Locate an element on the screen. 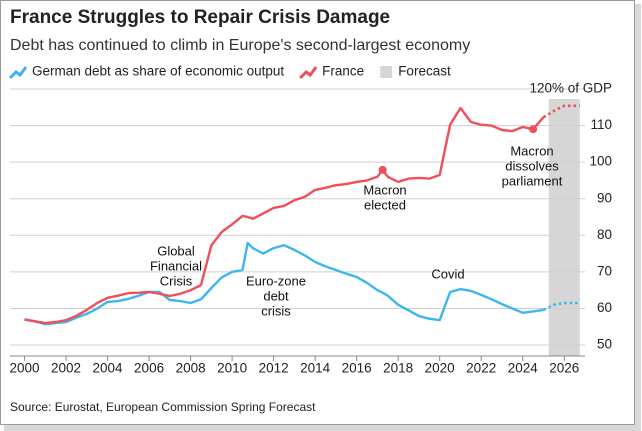 This screenshot has width=642, height=431. annotation: dissolves is located at coordinates (532, 165).